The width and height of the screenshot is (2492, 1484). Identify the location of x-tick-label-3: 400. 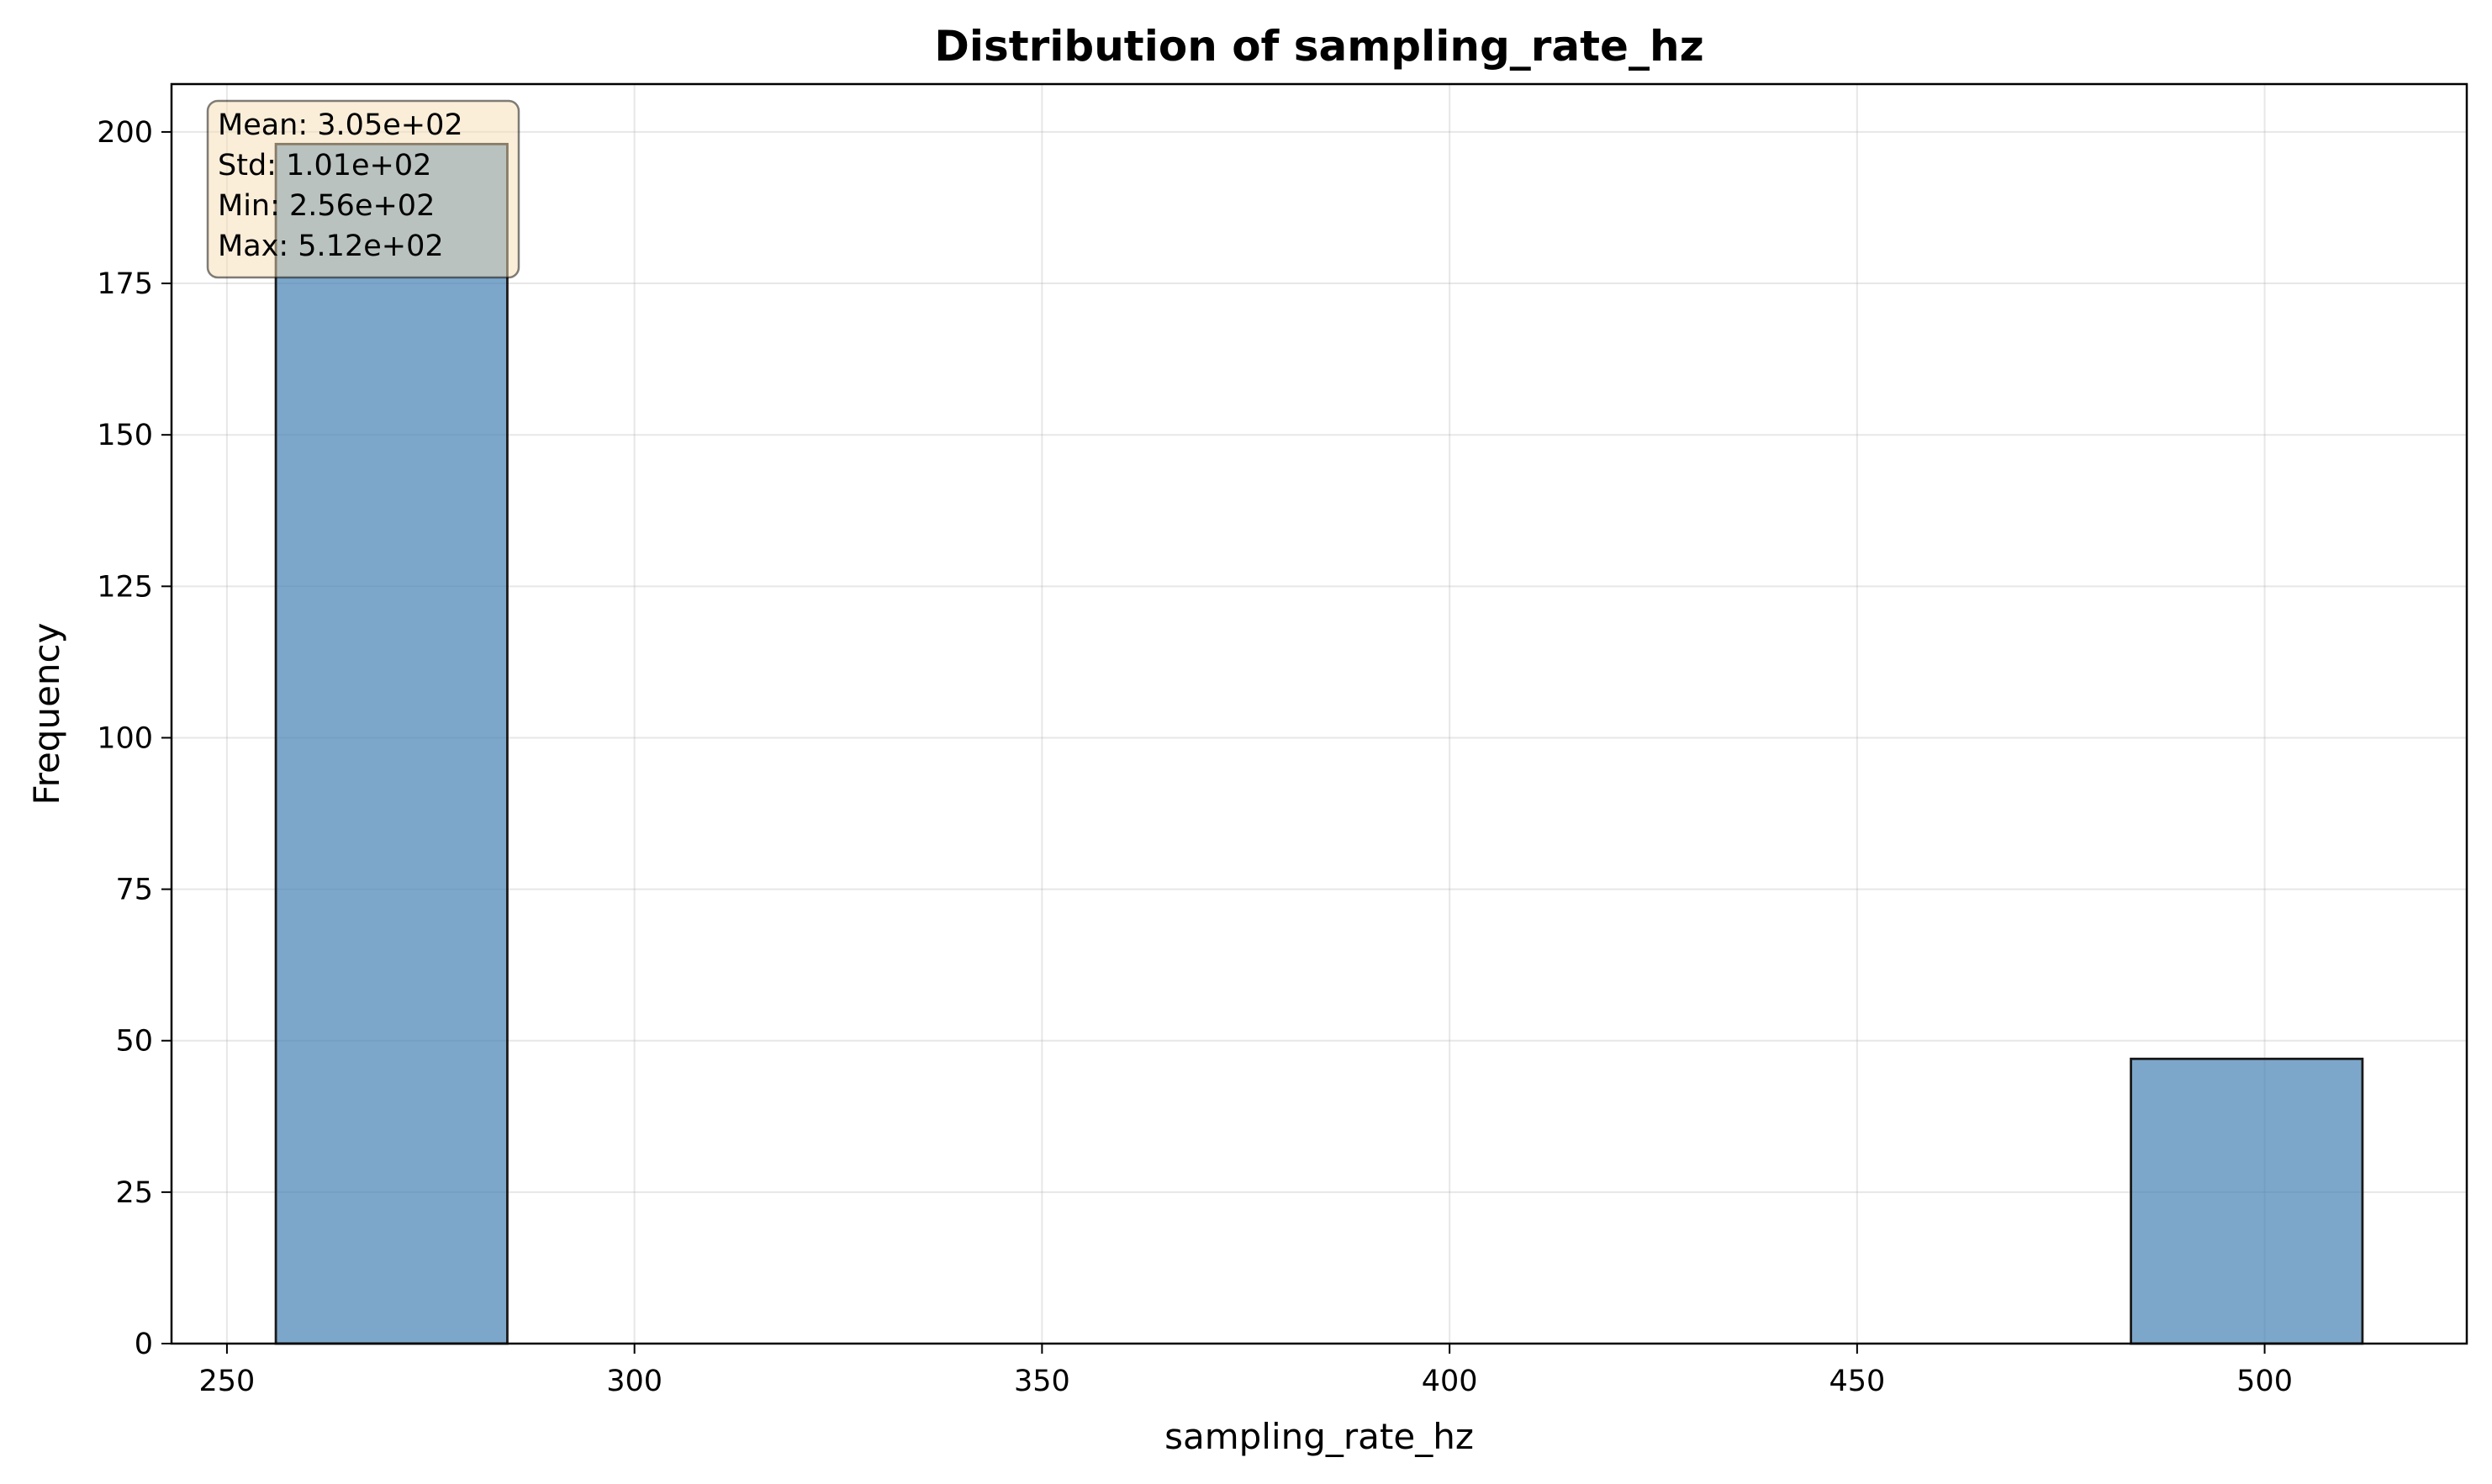
(1450, 1381).